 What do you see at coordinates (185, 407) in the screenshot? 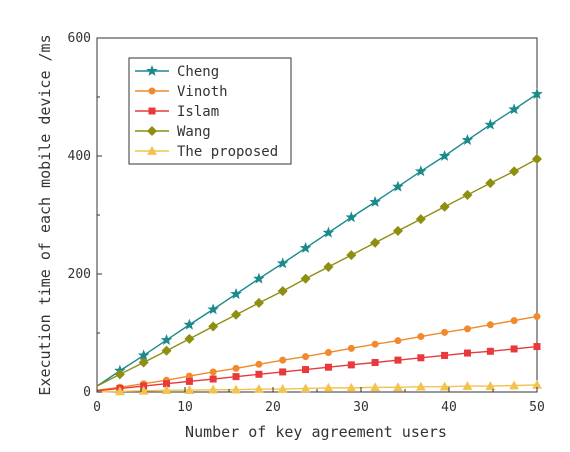
I see `x-tick-label: 10` at bounding box center [185, 407].